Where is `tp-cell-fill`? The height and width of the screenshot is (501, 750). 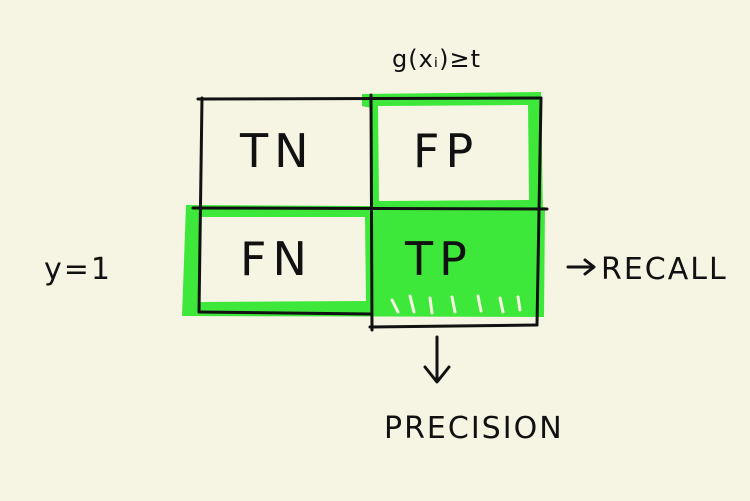 tp-cell-fill is located at coordinates (453, 263).